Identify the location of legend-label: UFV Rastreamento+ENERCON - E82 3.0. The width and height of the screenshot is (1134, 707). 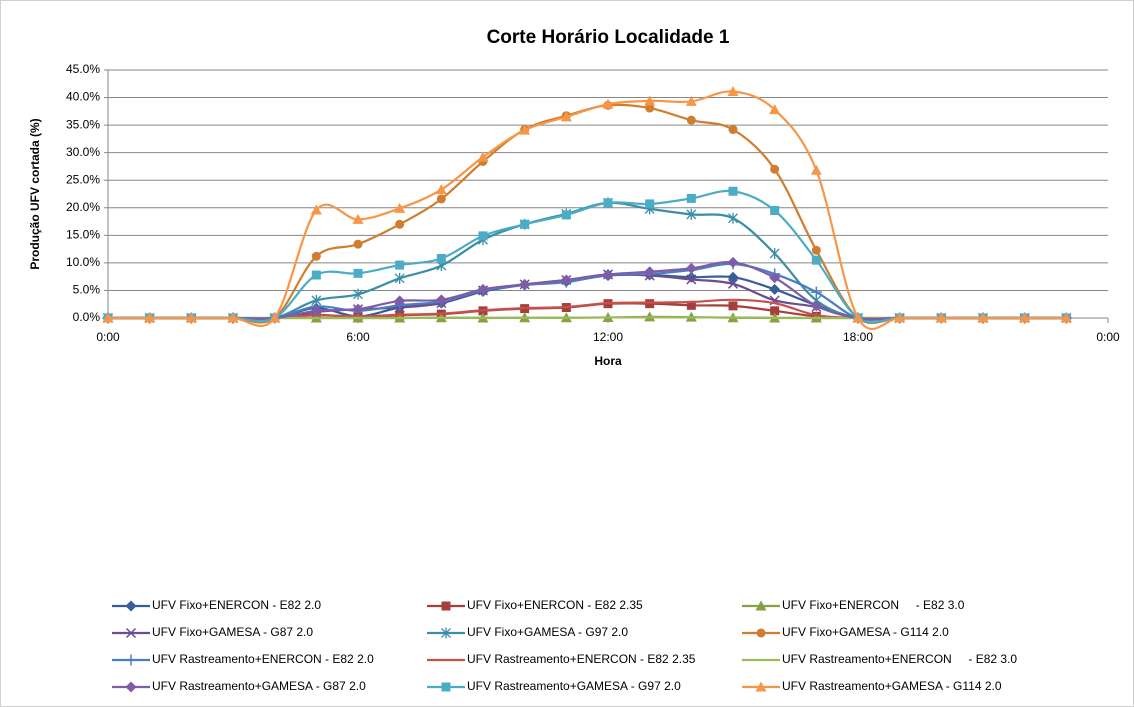
(899, 659).